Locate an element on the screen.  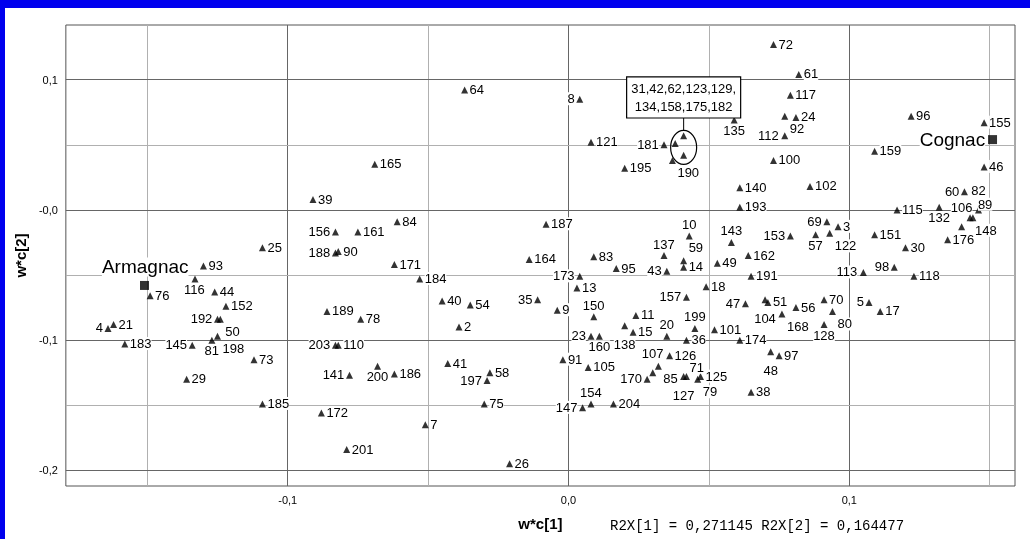
annotation: 116 is located at coordinates (194, 289).